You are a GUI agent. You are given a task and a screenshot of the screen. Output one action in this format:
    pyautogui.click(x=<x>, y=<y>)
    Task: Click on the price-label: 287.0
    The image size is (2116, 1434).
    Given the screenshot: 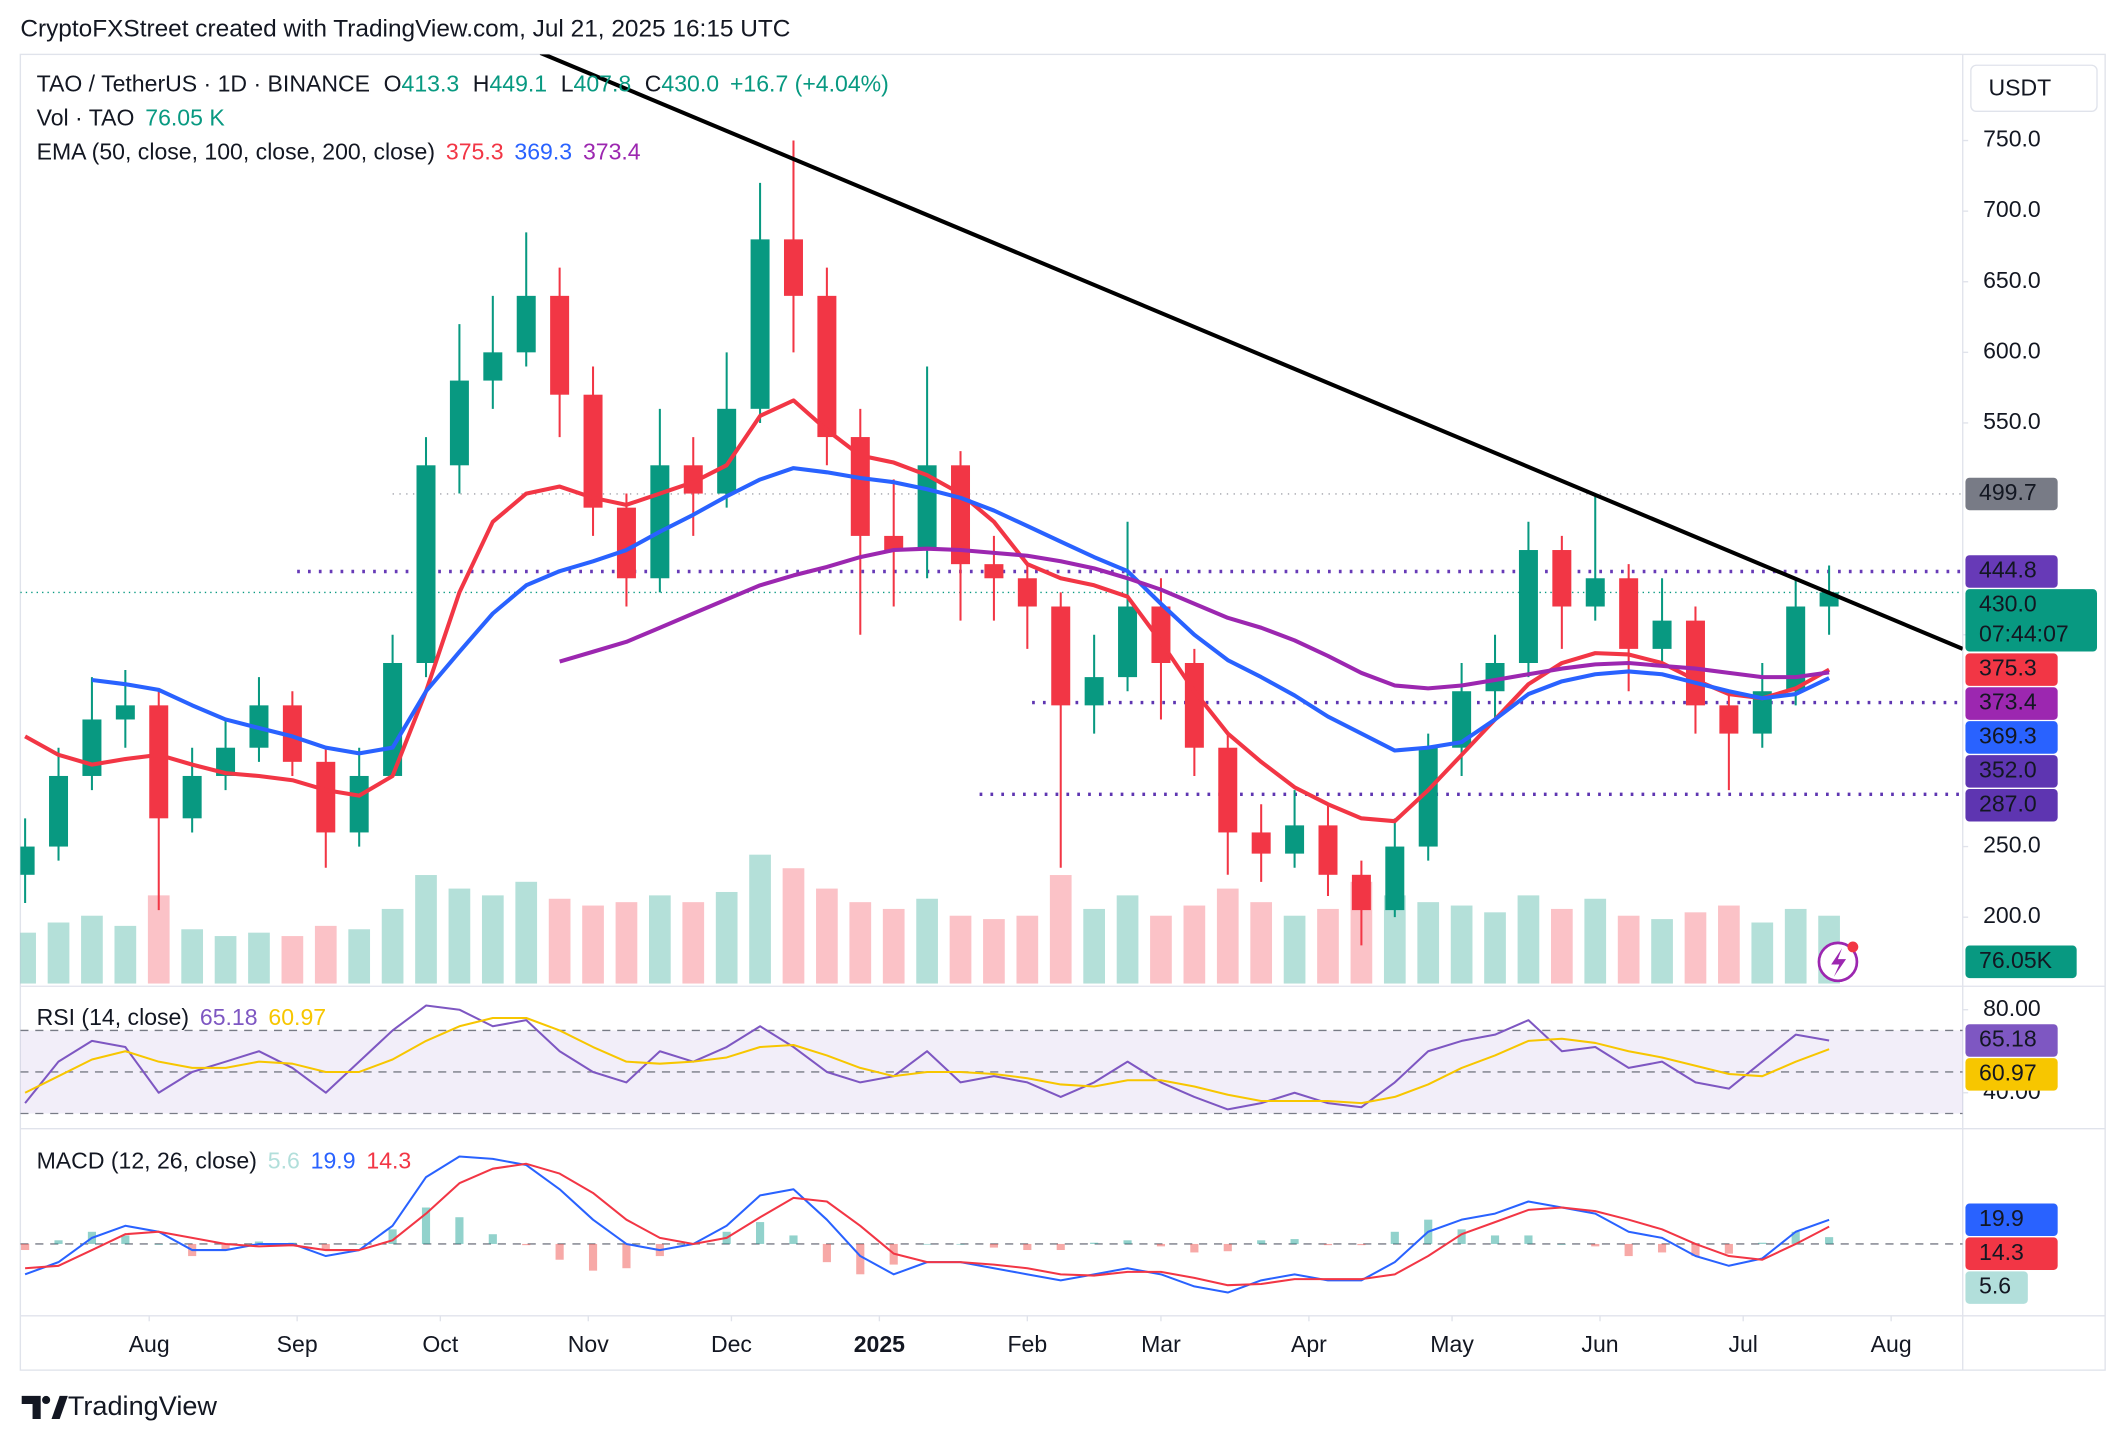 What is the action you would take?
    pyautogui.click(x=2008, y=803)
    